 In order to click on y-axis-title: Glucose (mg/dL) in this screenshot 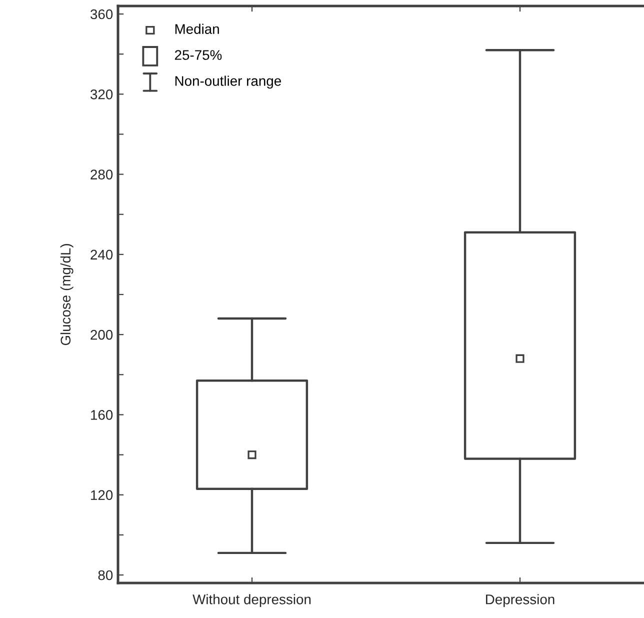, I will do `click(67, 295)`.